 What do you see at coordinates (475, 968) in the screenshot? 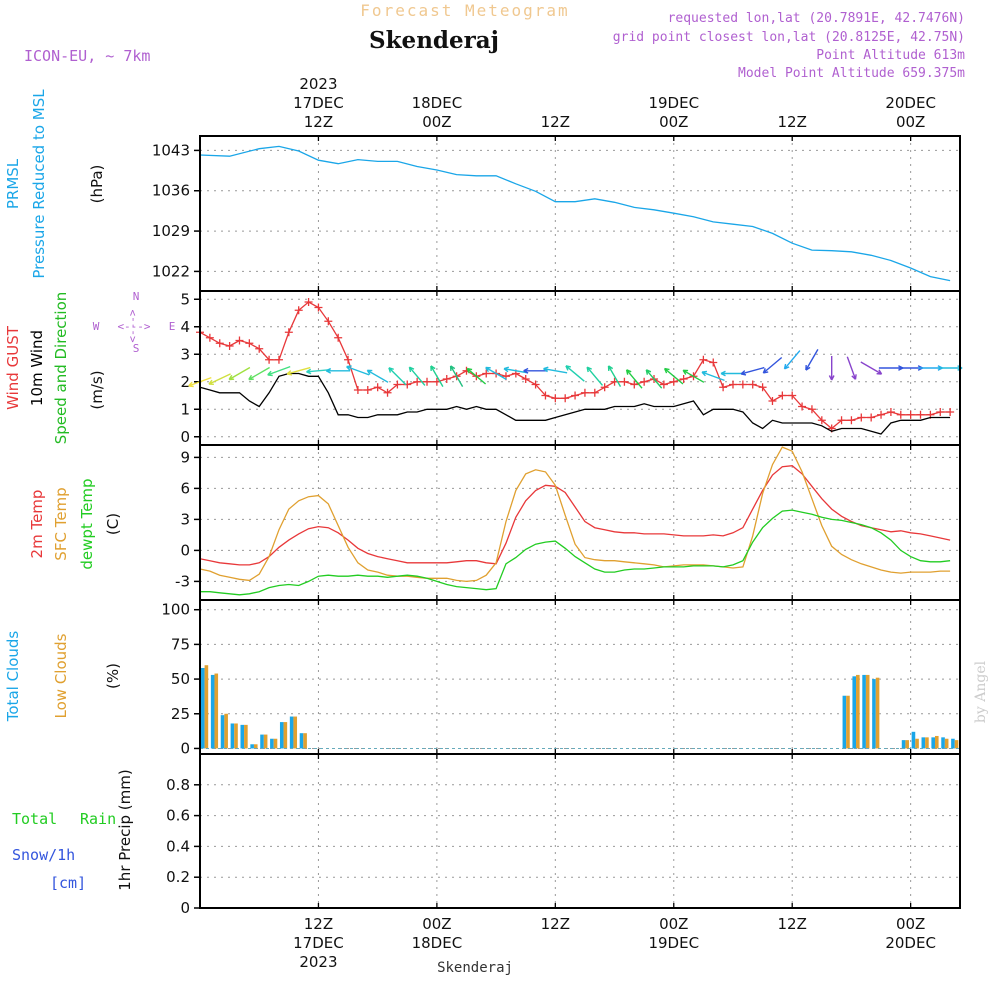
I see `footer-location: Skenderaj` at bounding box center [475, 968].